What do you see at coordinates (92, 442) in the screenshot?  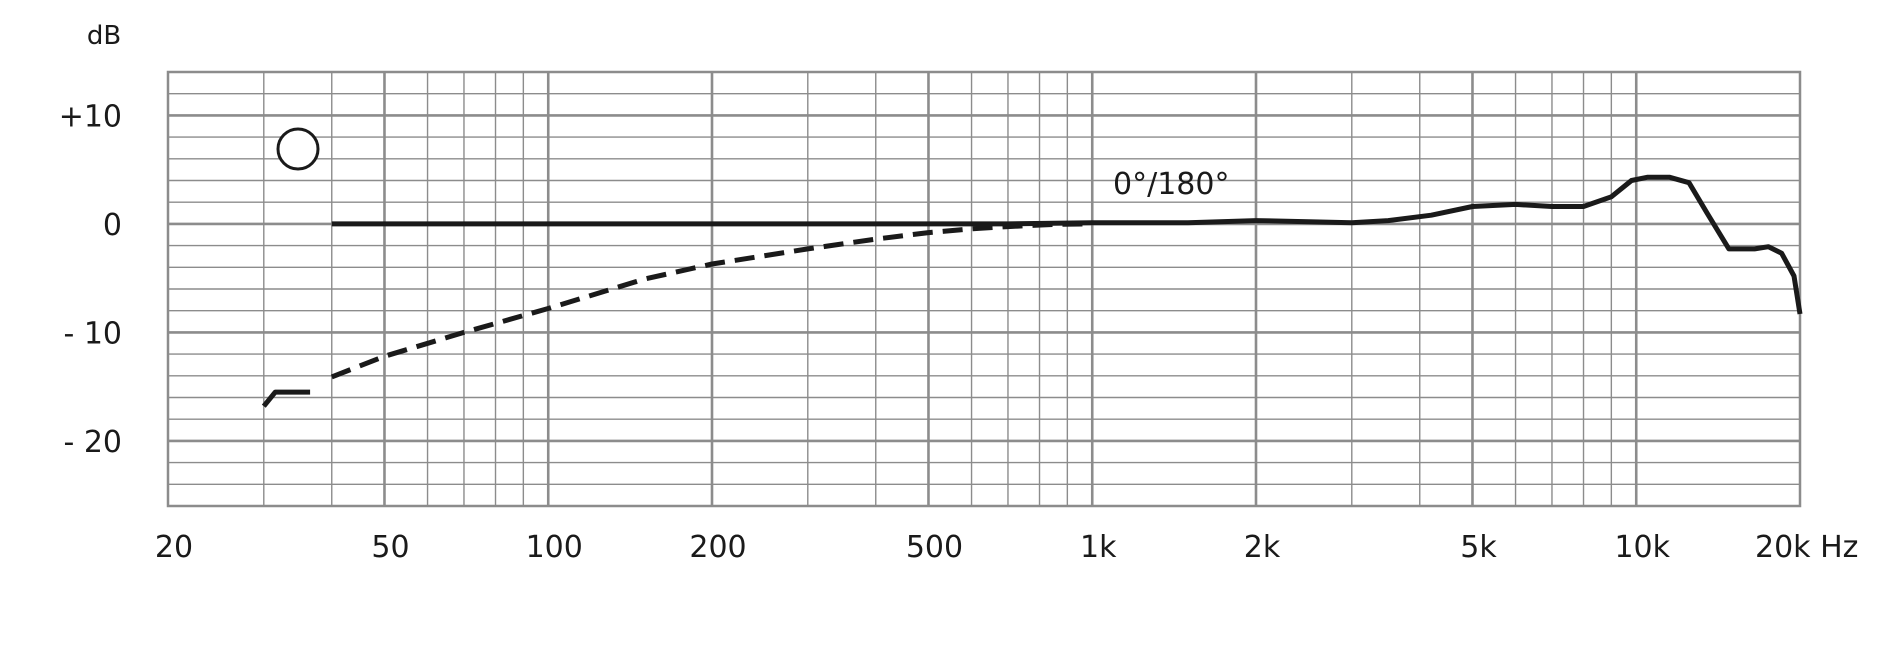 I see `y-tick-label: - 20` at bounding box center [92, 442].